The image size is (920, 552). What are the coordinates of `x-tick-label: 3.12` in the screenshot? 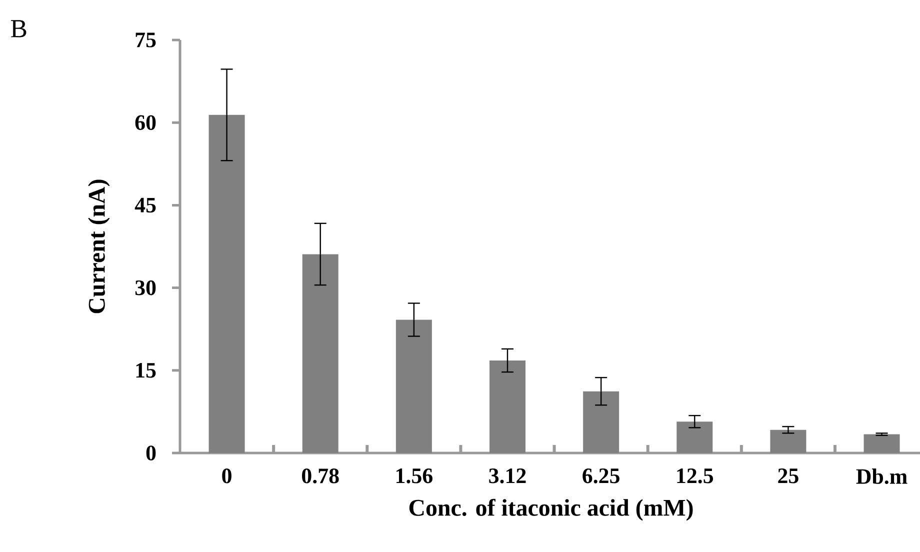 It's located at (507, 476).